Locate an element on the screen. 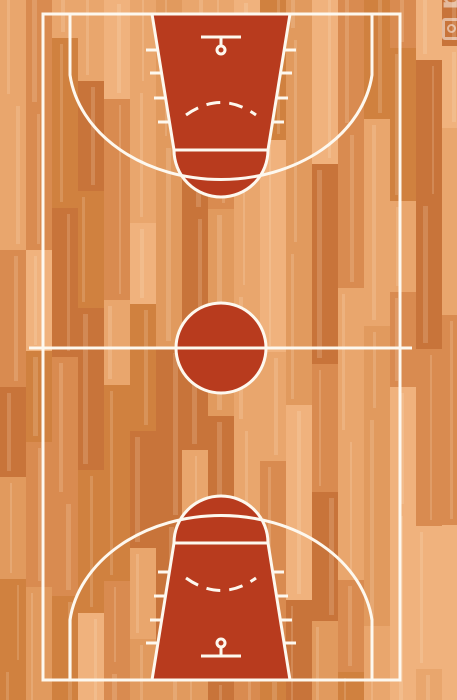 The height and width of the screenshot is (700, 457). bottom-restricted-arc is located at coordinates (221, 584).